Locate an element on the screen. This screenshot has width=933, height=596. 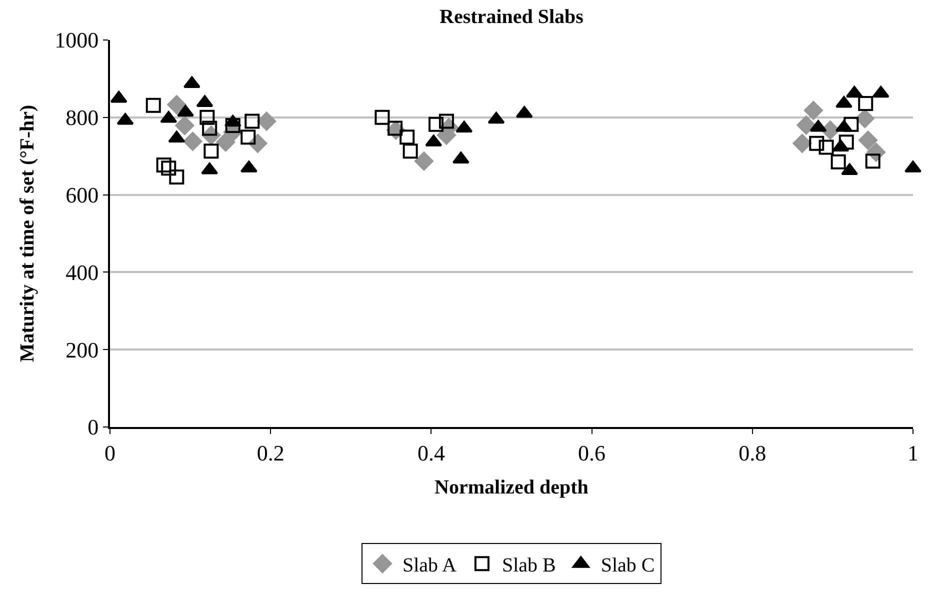
legend-label: Slab A is located at coordinates (429, 565).